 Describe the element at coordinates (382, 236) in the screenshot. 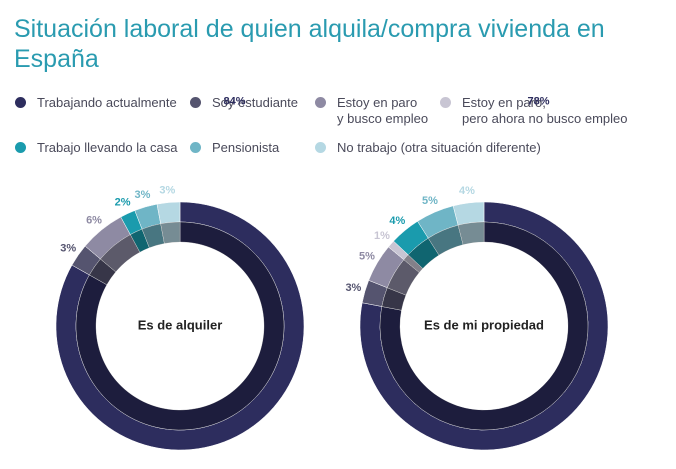

I see `value-label: 1%` at that location.